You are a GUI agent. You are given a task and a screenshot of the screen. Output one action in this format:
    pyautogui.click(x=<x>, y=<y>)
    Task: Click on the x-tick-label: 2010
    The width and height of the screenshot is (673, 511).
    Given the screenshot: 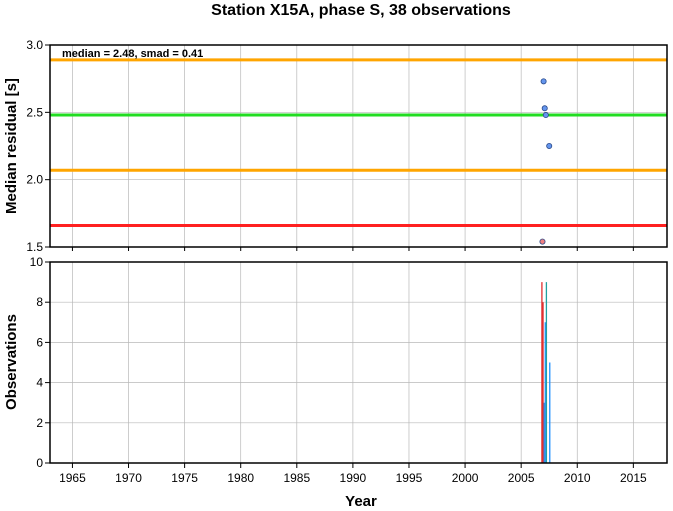 What is the action you would take?
    pyautogui.click(x=577, y=478)
    